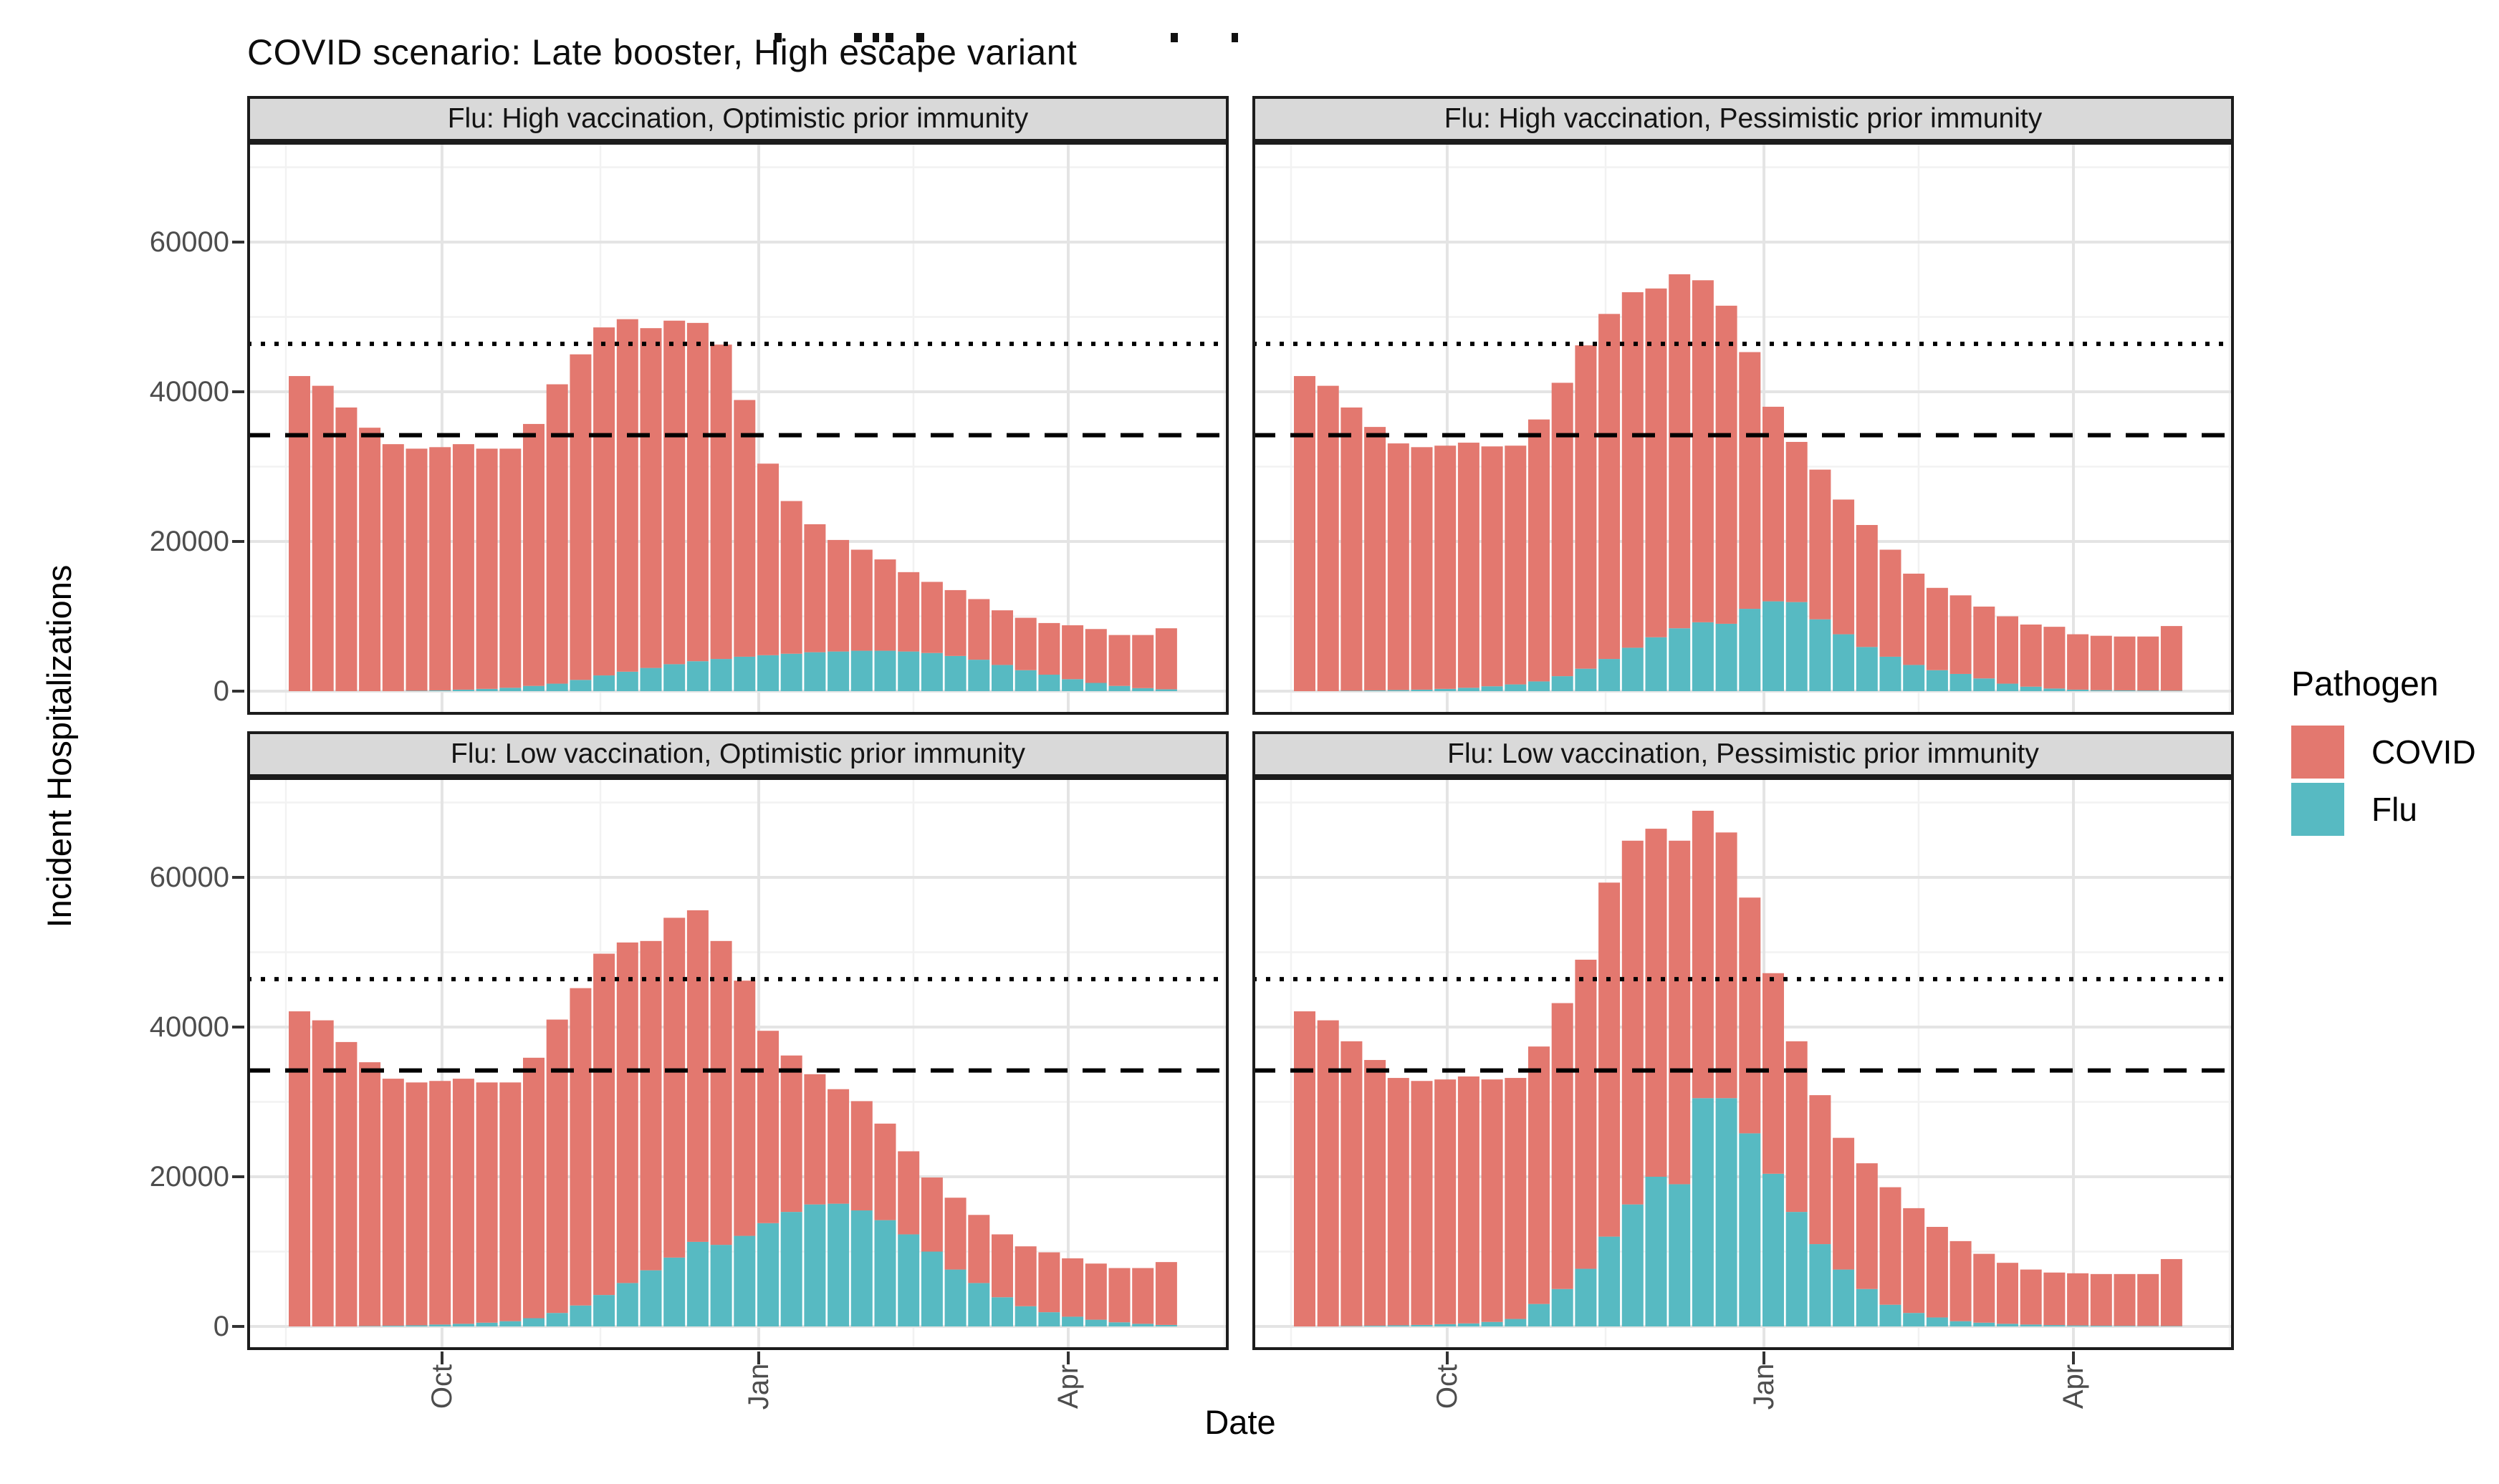  What do you see at coordinates (189, 541) in the screenshot?
I see `y-tick-label: 20000` at bounding box center [189, 541].